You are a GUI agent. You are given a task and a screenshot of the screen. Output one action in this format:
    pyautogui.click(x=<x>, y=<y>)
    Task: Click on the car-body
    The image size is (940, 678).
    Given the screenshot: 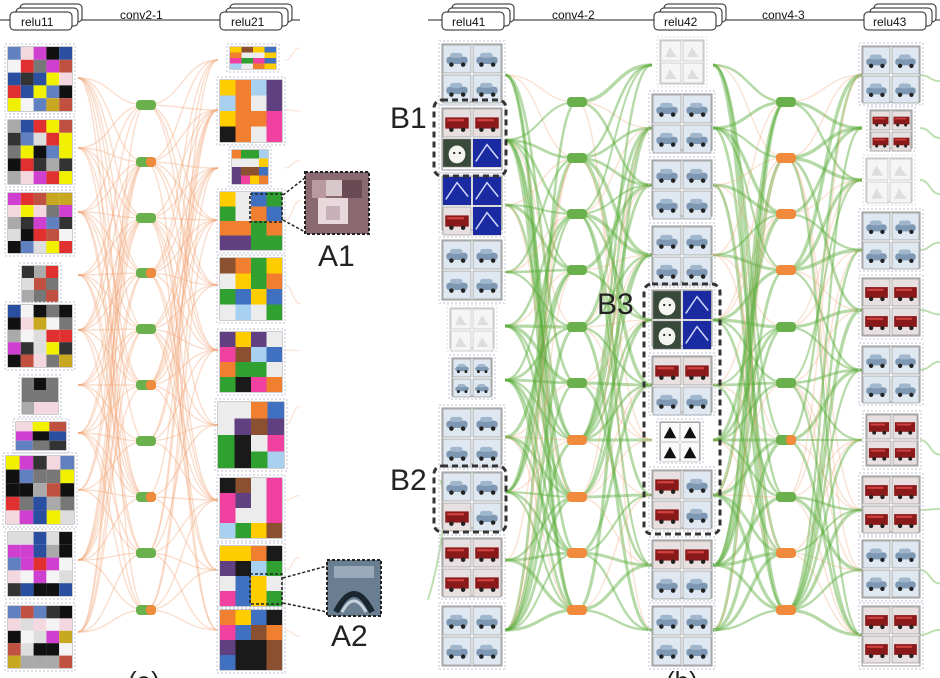 What is the action you would take?
    pyautogui.click(x=697, y=140)
    